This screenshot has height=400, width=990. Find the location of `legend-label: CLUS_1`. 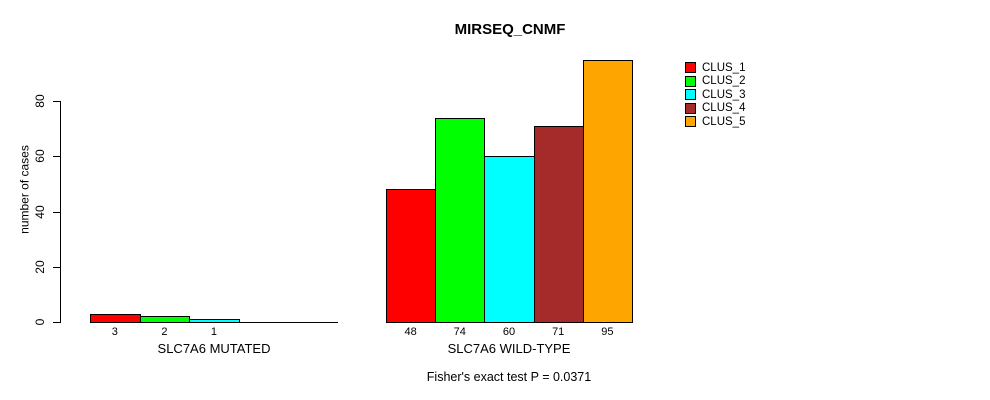

legend-label: CLUS_1 is located at coordinates (724, 67).